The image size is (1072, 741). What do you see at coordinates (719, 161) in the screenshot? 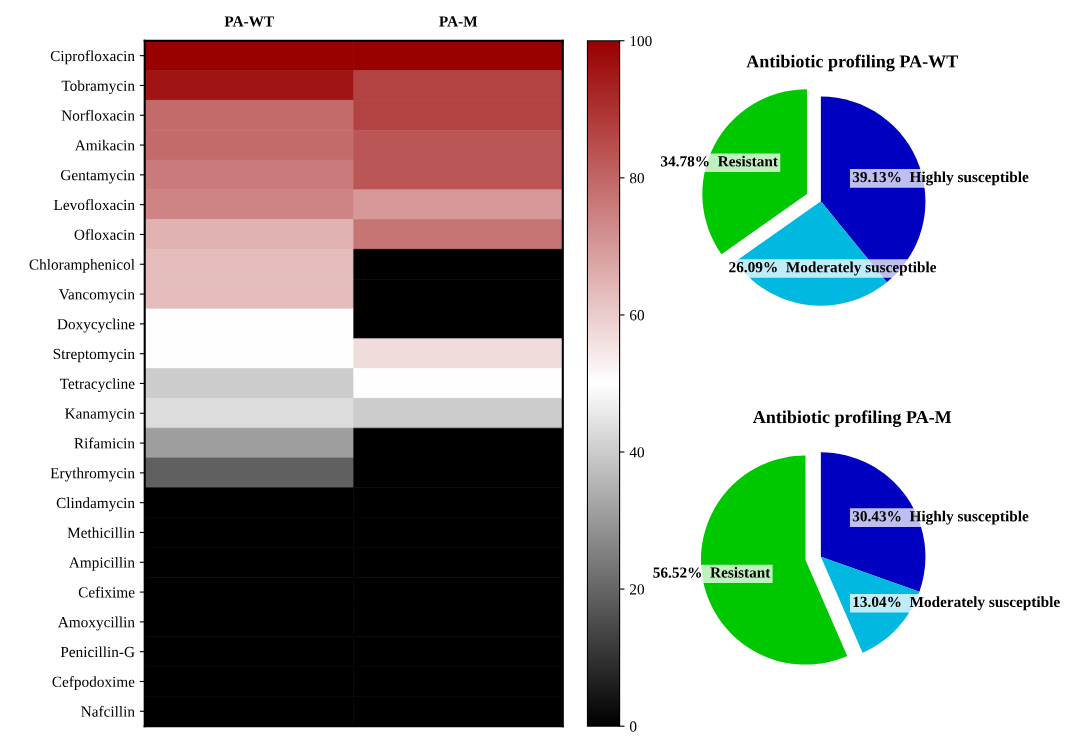
I see `slice-label: 34.78% Resistant` at bounding box center [719, 161].